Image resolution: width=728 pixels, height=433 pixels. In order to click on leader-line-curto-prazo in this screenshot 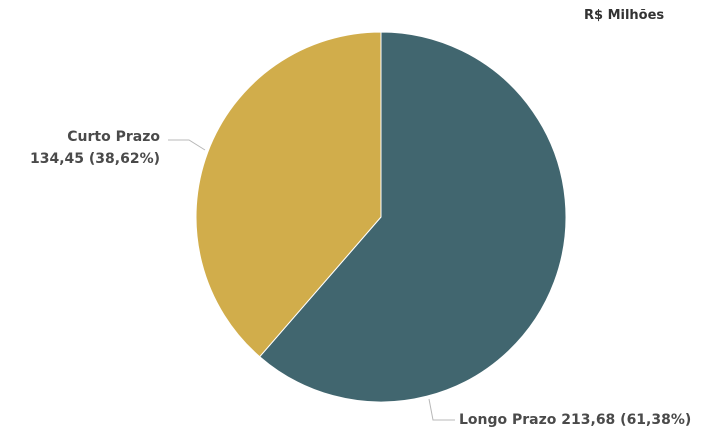, I will do `click(187, 145)`.